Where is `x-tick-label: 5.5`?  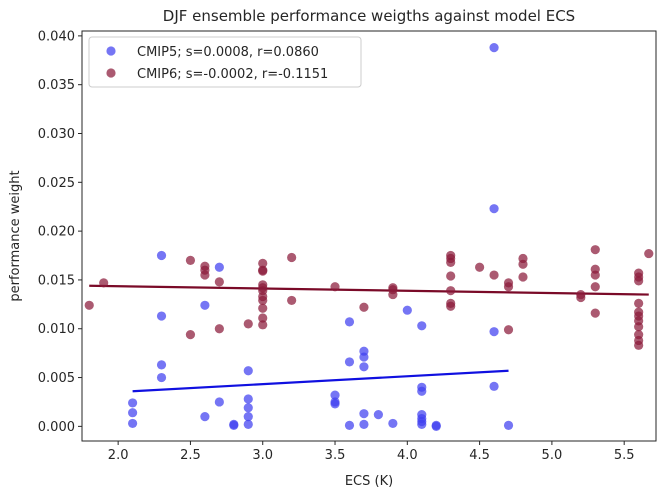
x-tick-label: 5.5 is located at coordinates (624, 455).